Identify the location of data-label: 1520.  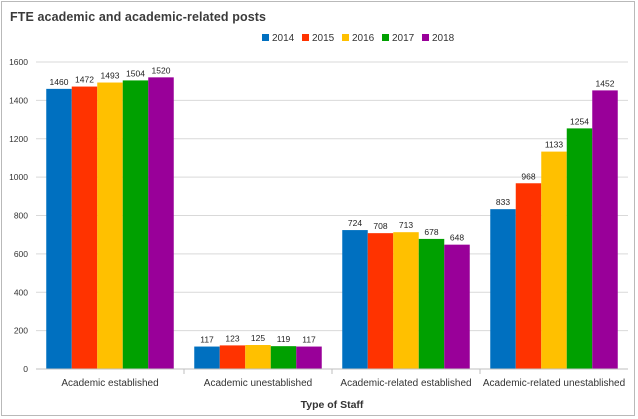
(161, 70).